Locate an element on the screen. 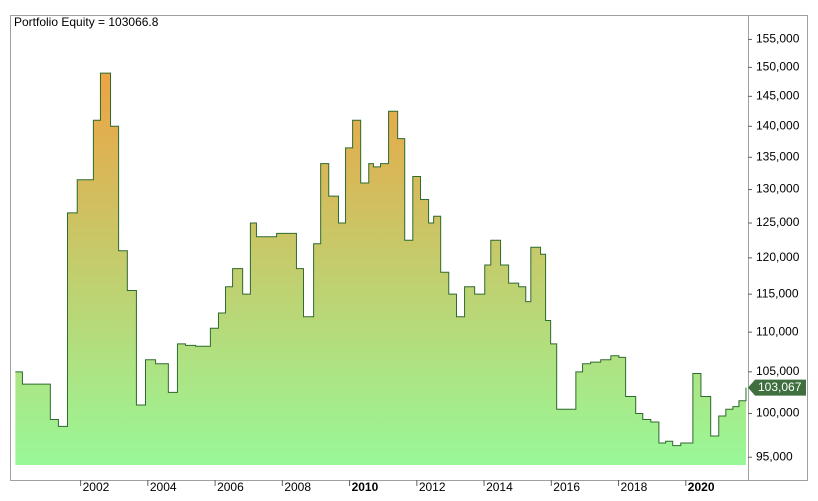  y-tick-label: 105,000 is located at coordinates (778, 371).